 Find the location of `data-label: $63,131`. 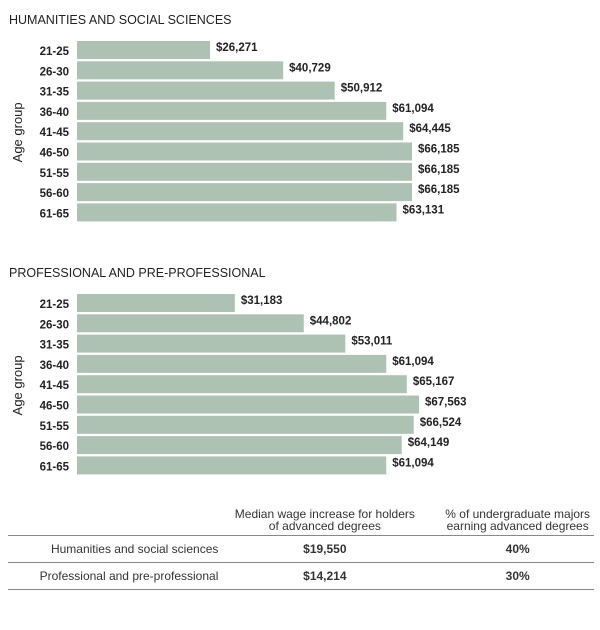

data-label: $63,131 is located at coordinates (424, 210).